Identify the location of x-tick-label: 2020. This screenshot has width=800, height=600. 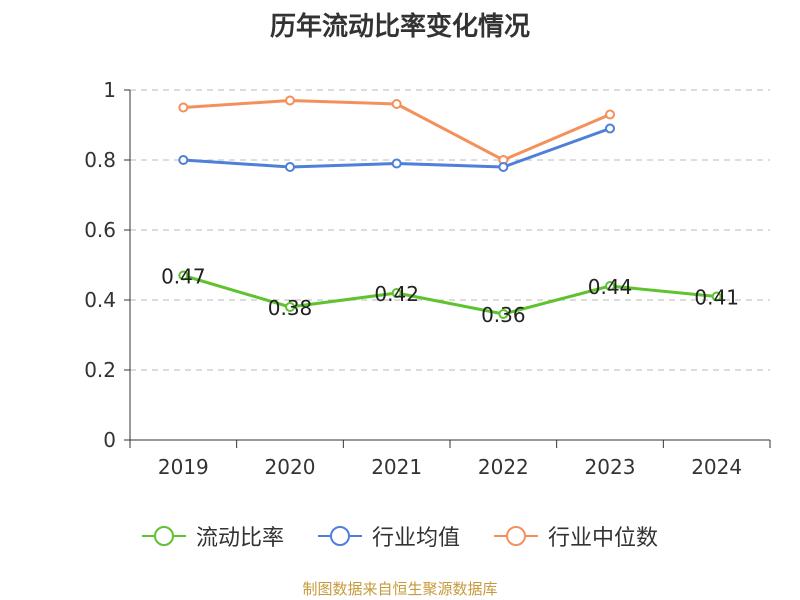
(290, 467).